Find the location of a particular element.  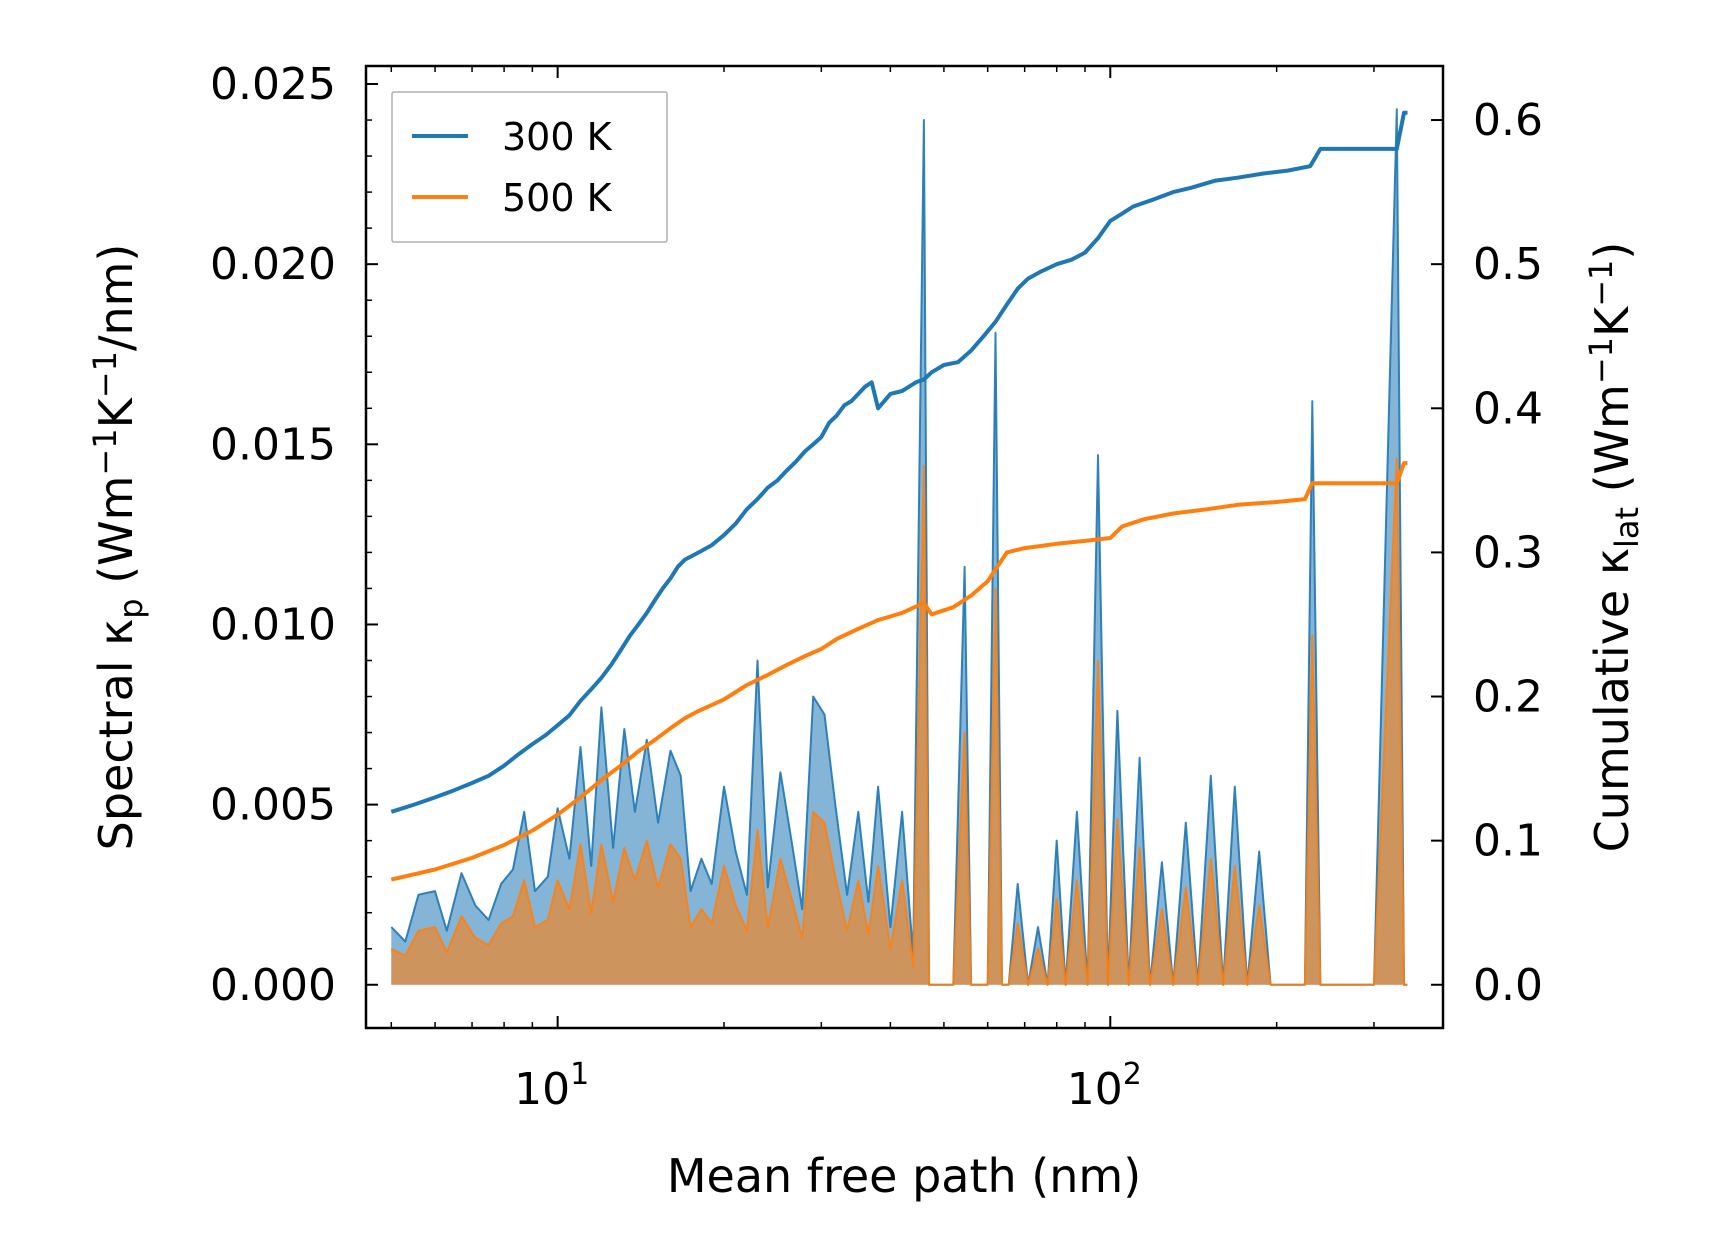

y-left-tick-label: 0.015 is located at coordinates (273, 444).